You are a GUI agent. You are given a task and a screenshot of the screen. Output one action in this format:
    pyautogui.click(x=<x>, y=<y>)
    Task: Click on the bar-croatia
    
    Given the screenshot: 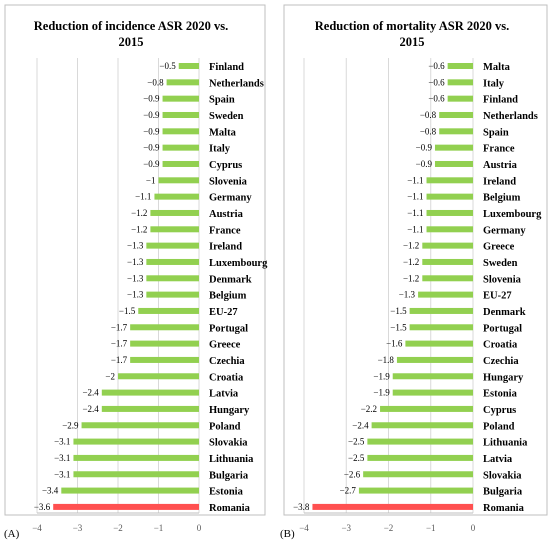 What is the action you would take?
    pyautogui.click(x=158, y=376)
    